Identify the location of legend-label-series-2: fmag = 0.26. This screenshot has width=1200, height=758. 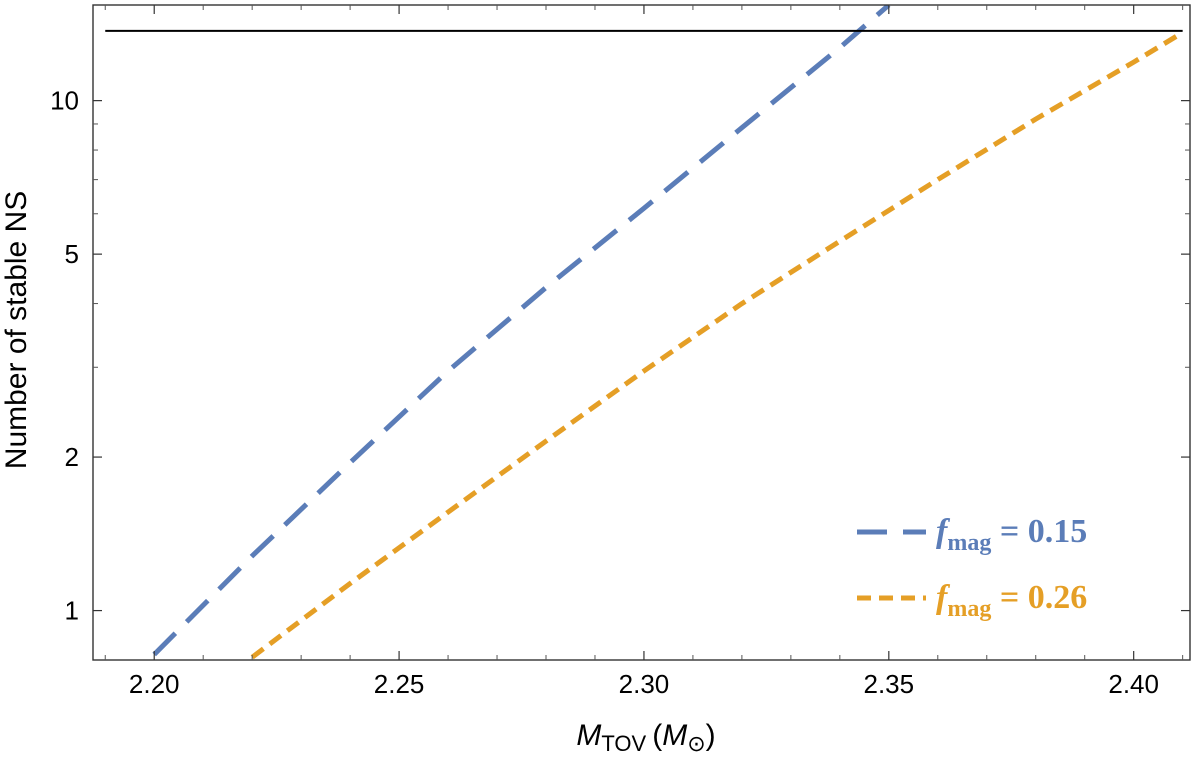
(1011, 600).